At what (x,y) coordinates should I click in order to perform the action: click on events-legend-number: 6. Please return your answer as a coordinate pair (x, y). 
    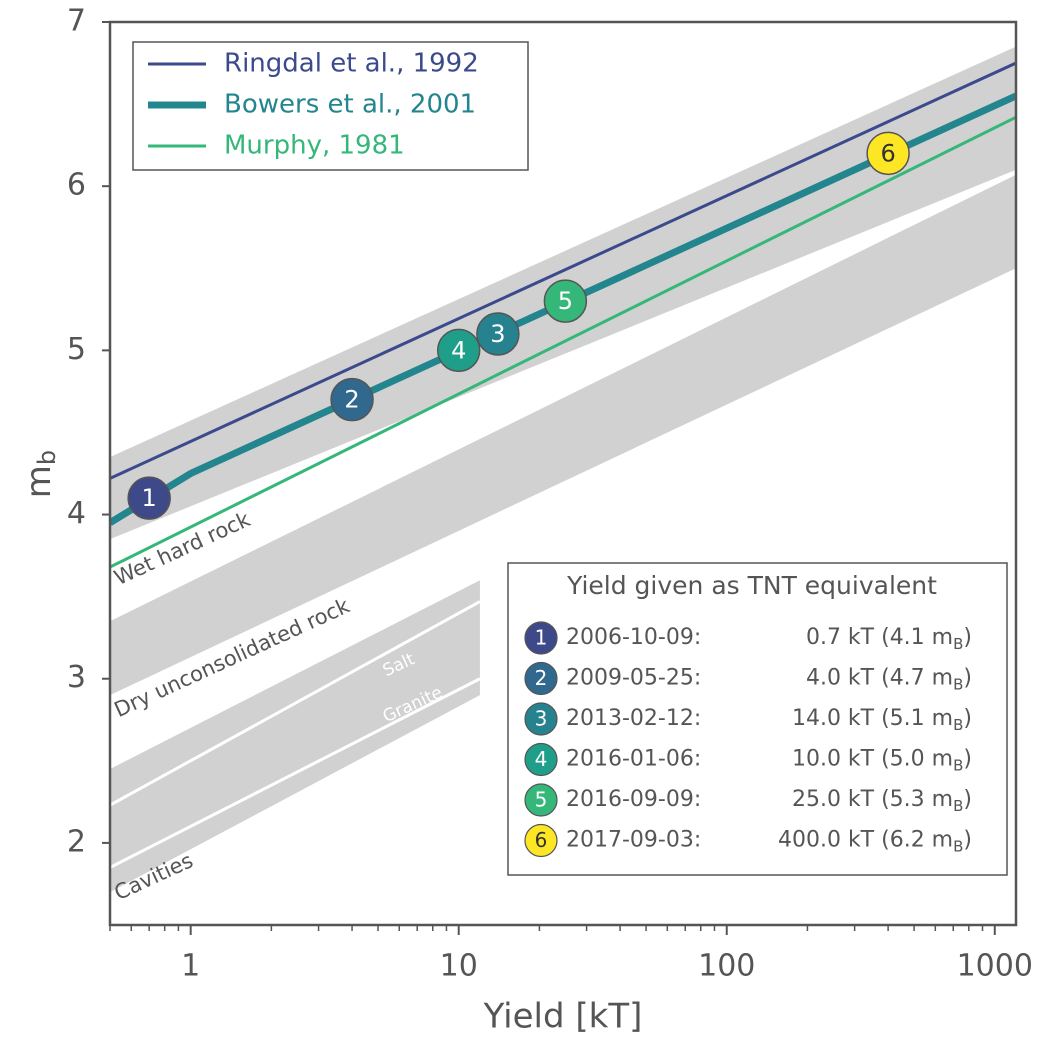
    Looking at the image, I should click on (541, 840).